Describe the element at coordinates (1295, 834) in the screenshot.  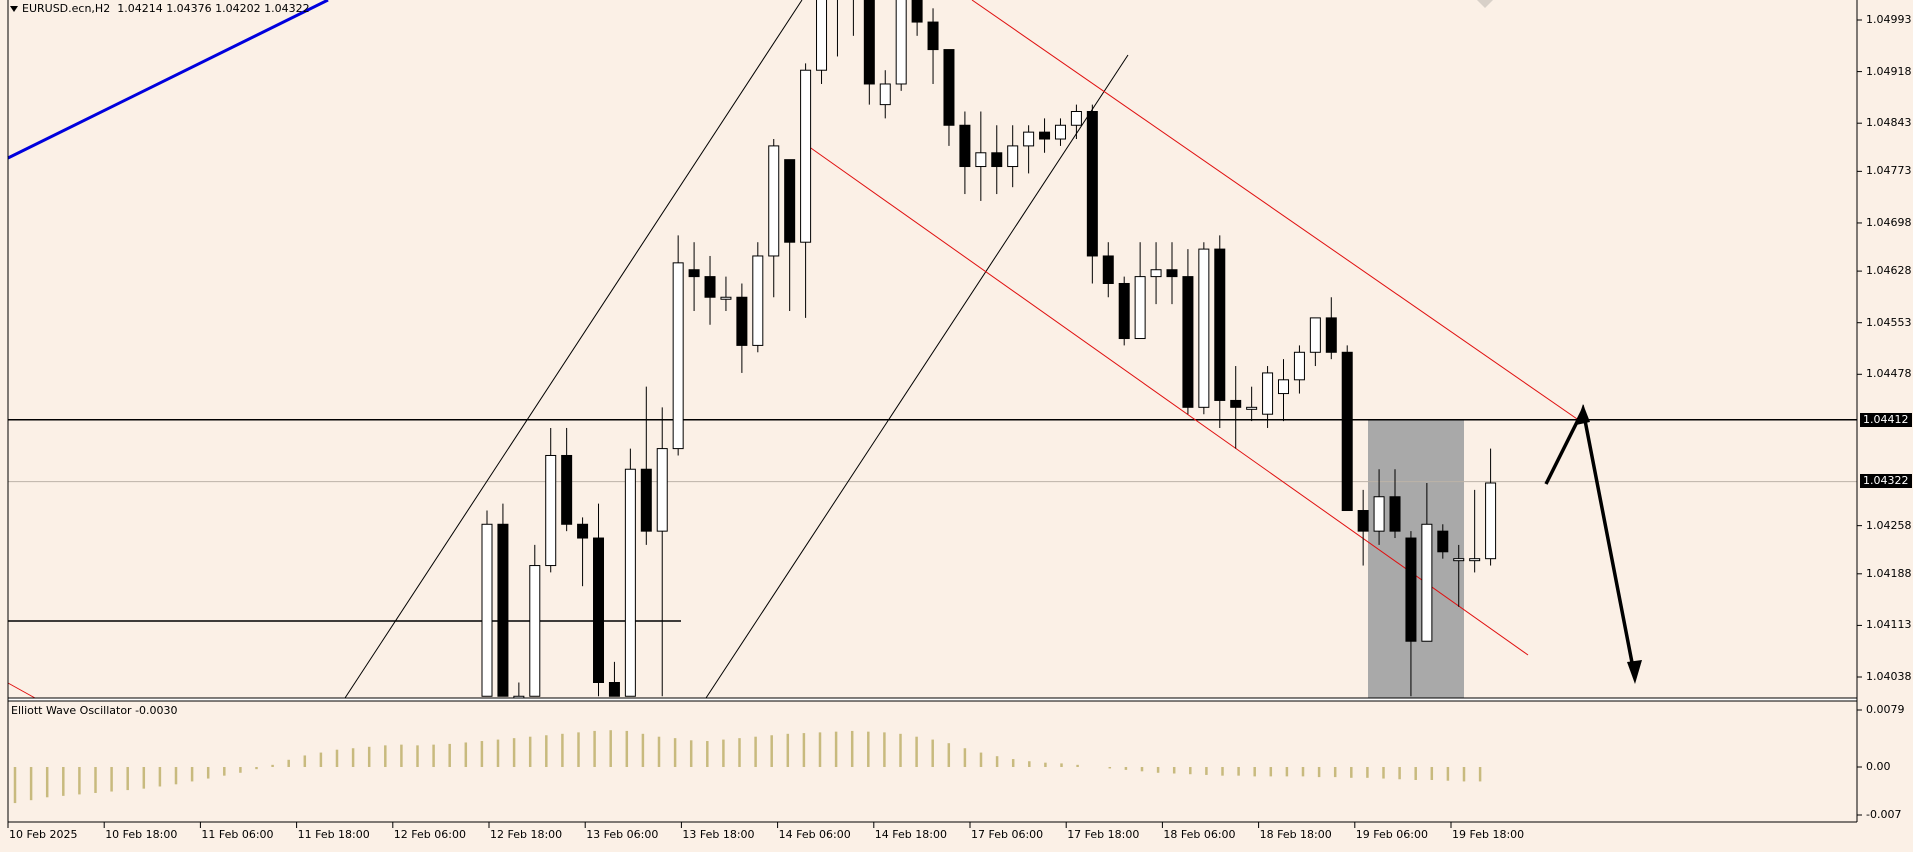
I see `time-tick-label: 18 Feb 18:00` at that location.